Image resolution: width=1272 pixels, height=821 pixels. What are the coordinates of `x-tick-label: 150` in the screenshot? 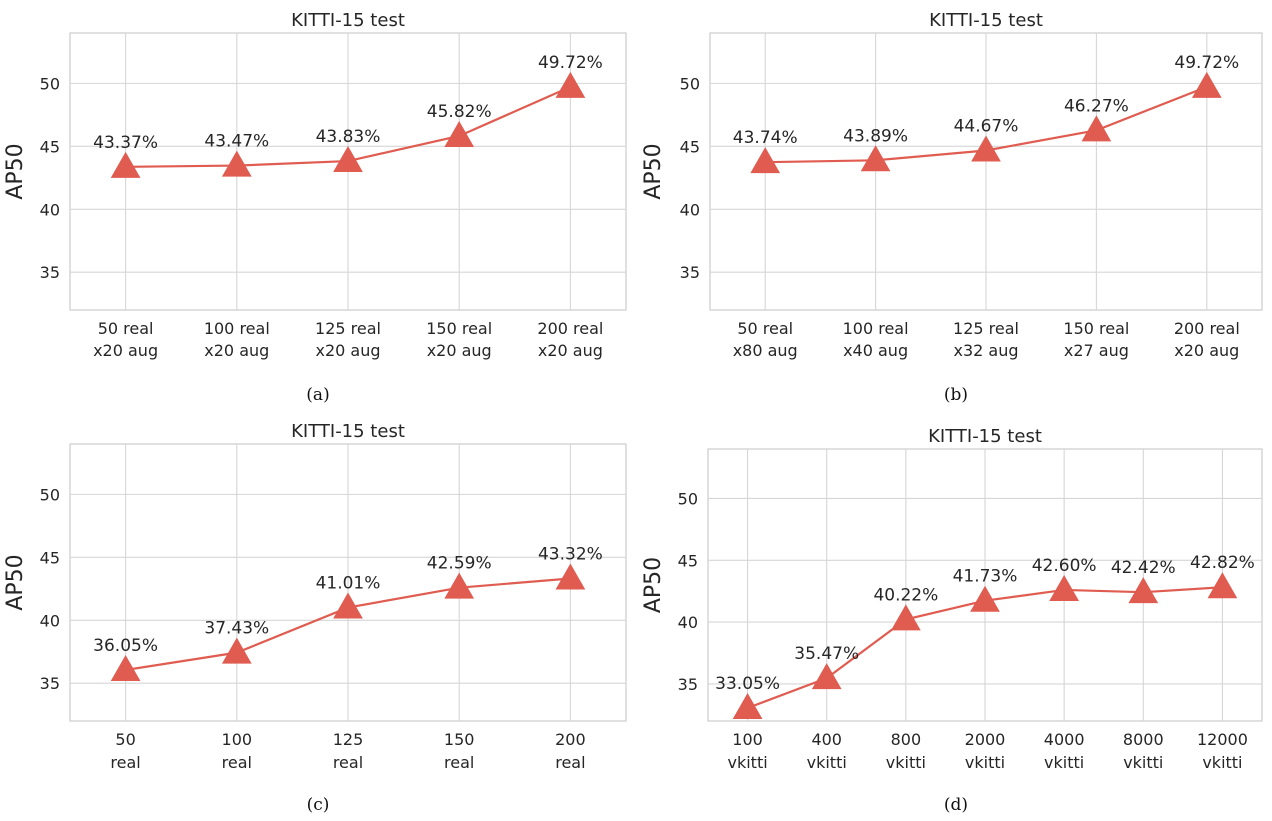 It's located at (459, 739).